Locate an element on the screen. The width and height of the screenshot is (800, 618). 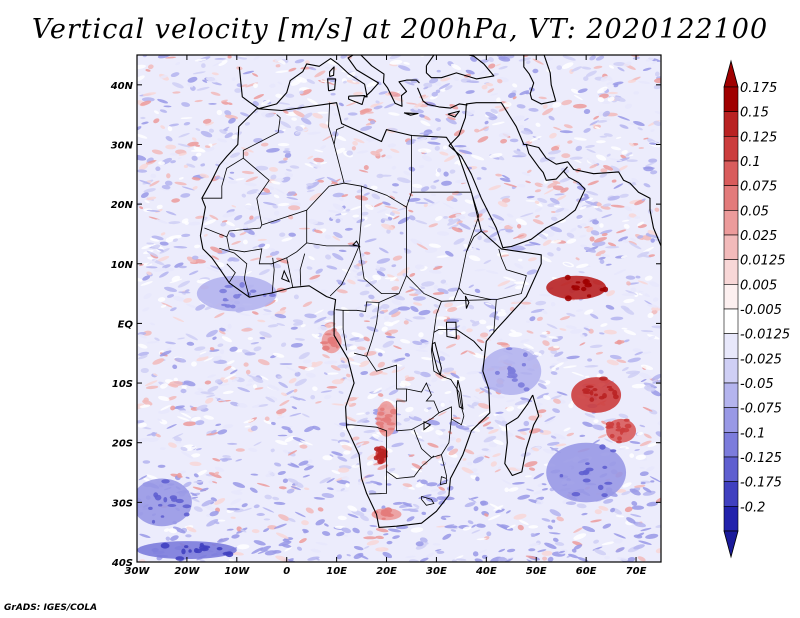
coastline-blacksea is located at coordinates (460, 67).